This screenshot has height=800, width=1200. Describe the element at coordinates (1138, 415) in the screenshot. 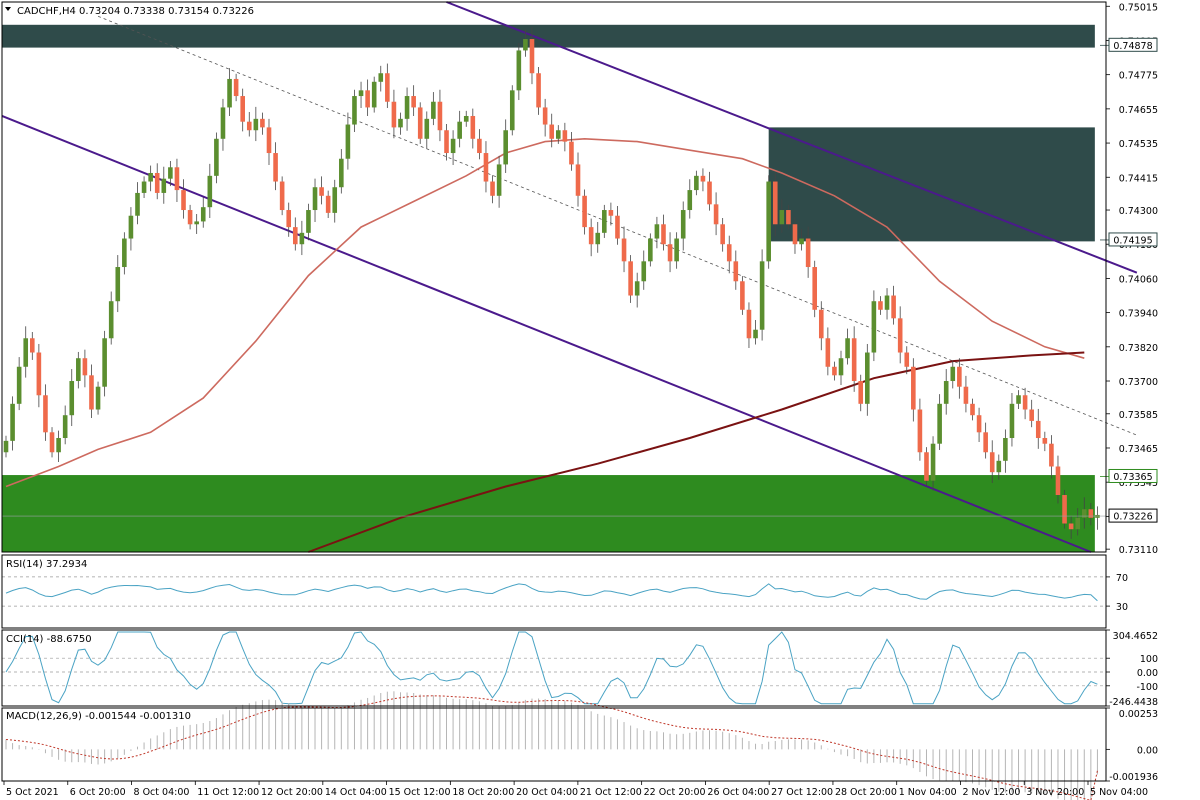

I see `price-tick-label: 0.73585` at that location.